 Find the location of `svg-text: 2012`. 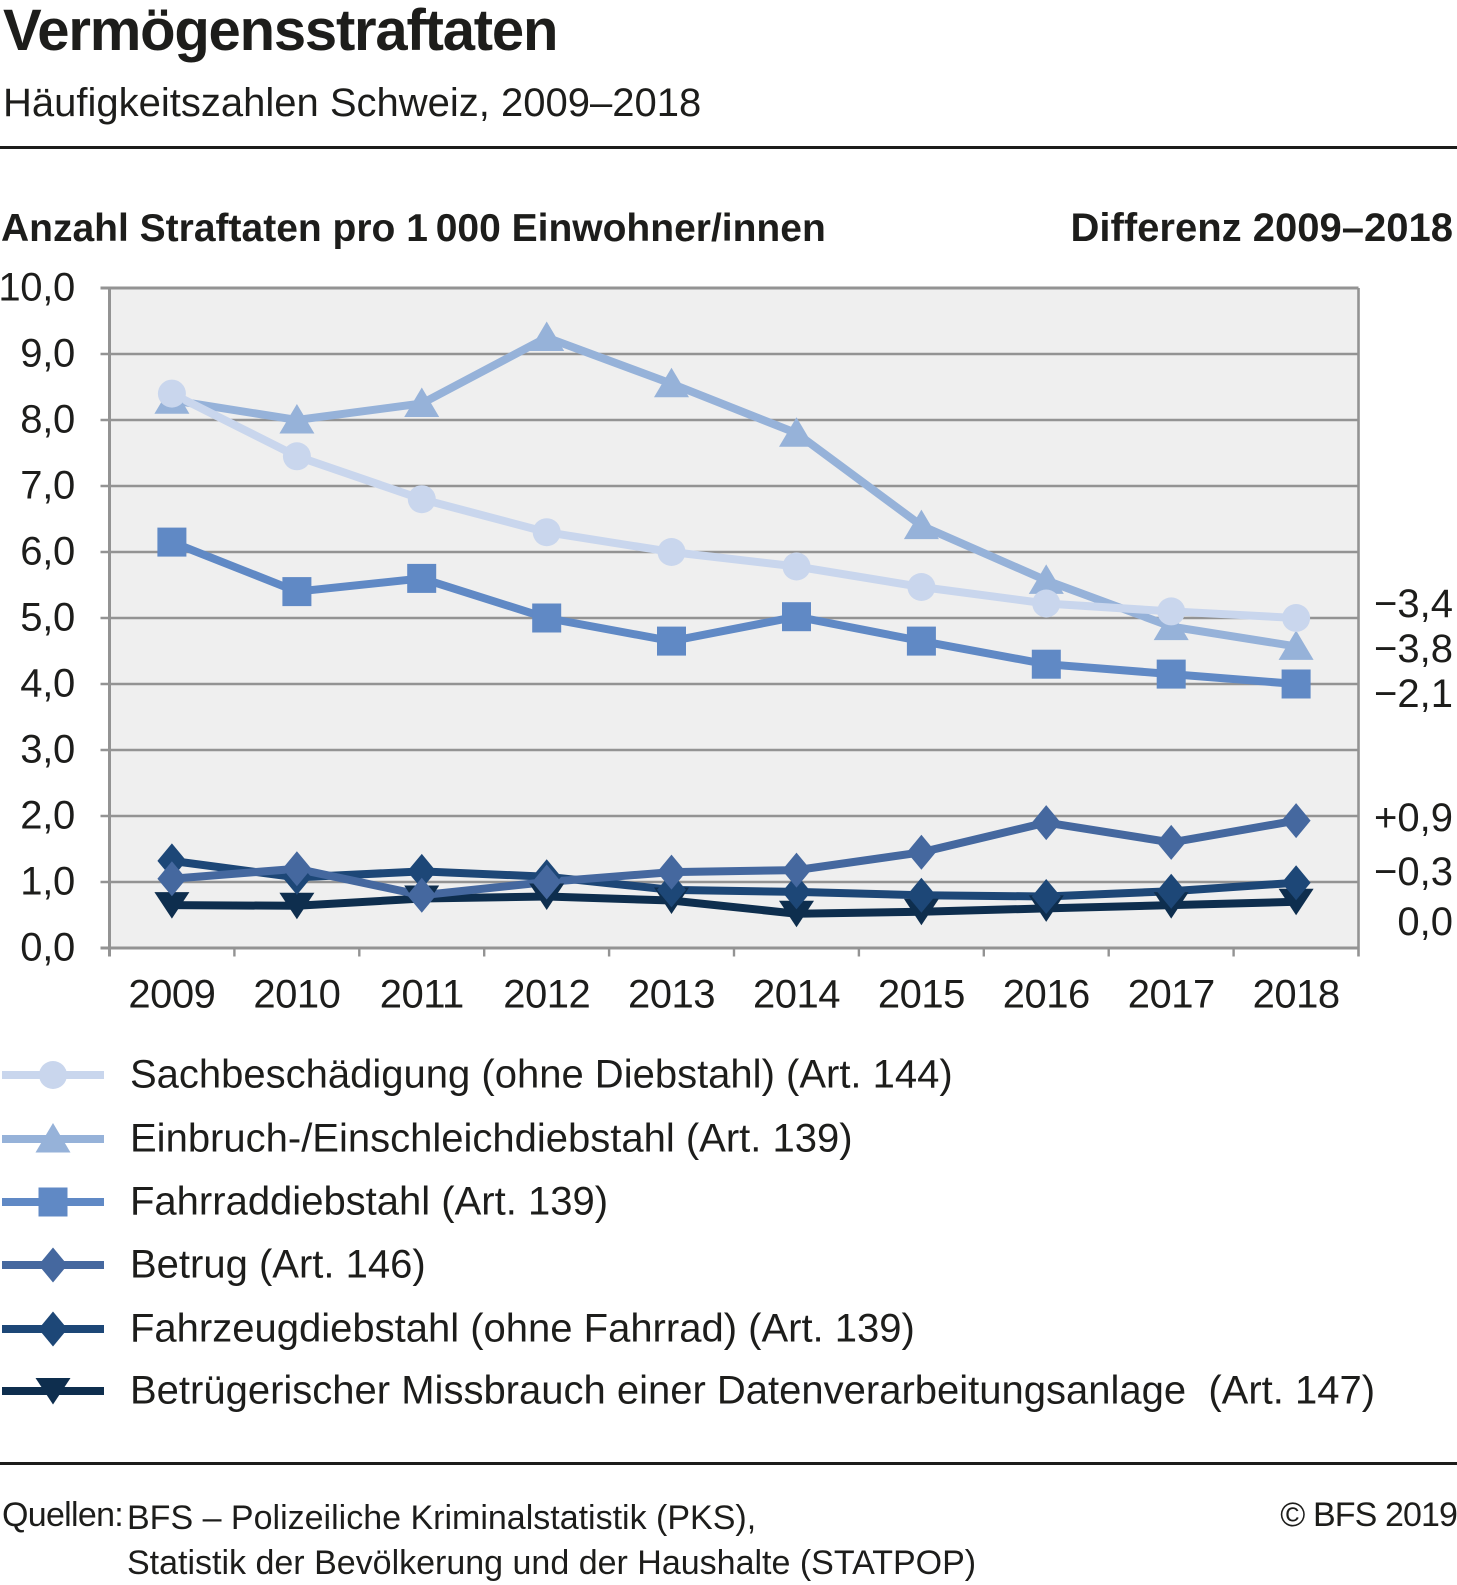

svg-text: 2012 is located at coordinates (546, 994).